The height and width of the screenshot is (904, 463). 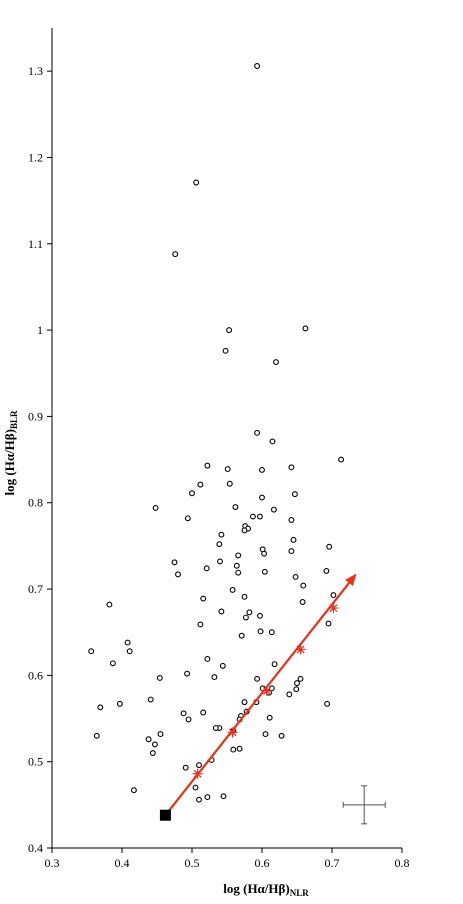 I want to click on y-ticks: 0.4 0.5 0.6 0.7 0.8 0.9 1 1.1 1.2 1.3, so click(x=40, y=459).